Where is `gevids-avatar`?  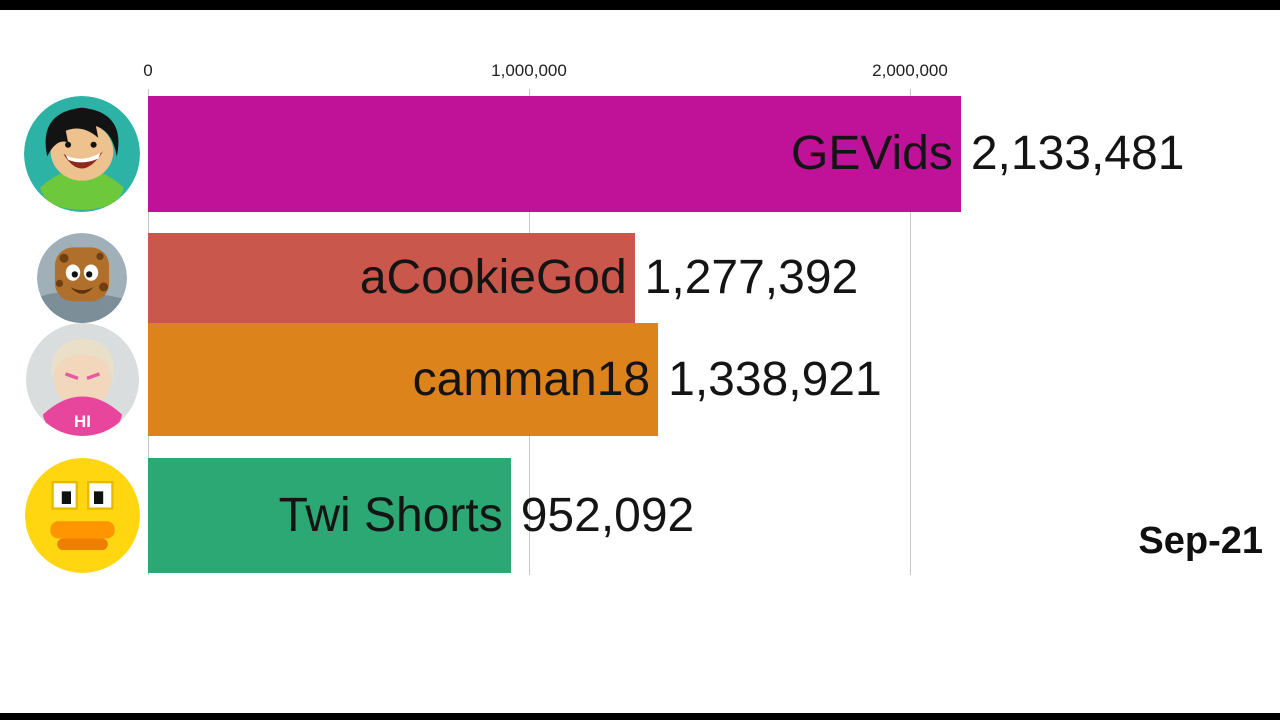
gevids-avatar is located at coordinates (82, 154).